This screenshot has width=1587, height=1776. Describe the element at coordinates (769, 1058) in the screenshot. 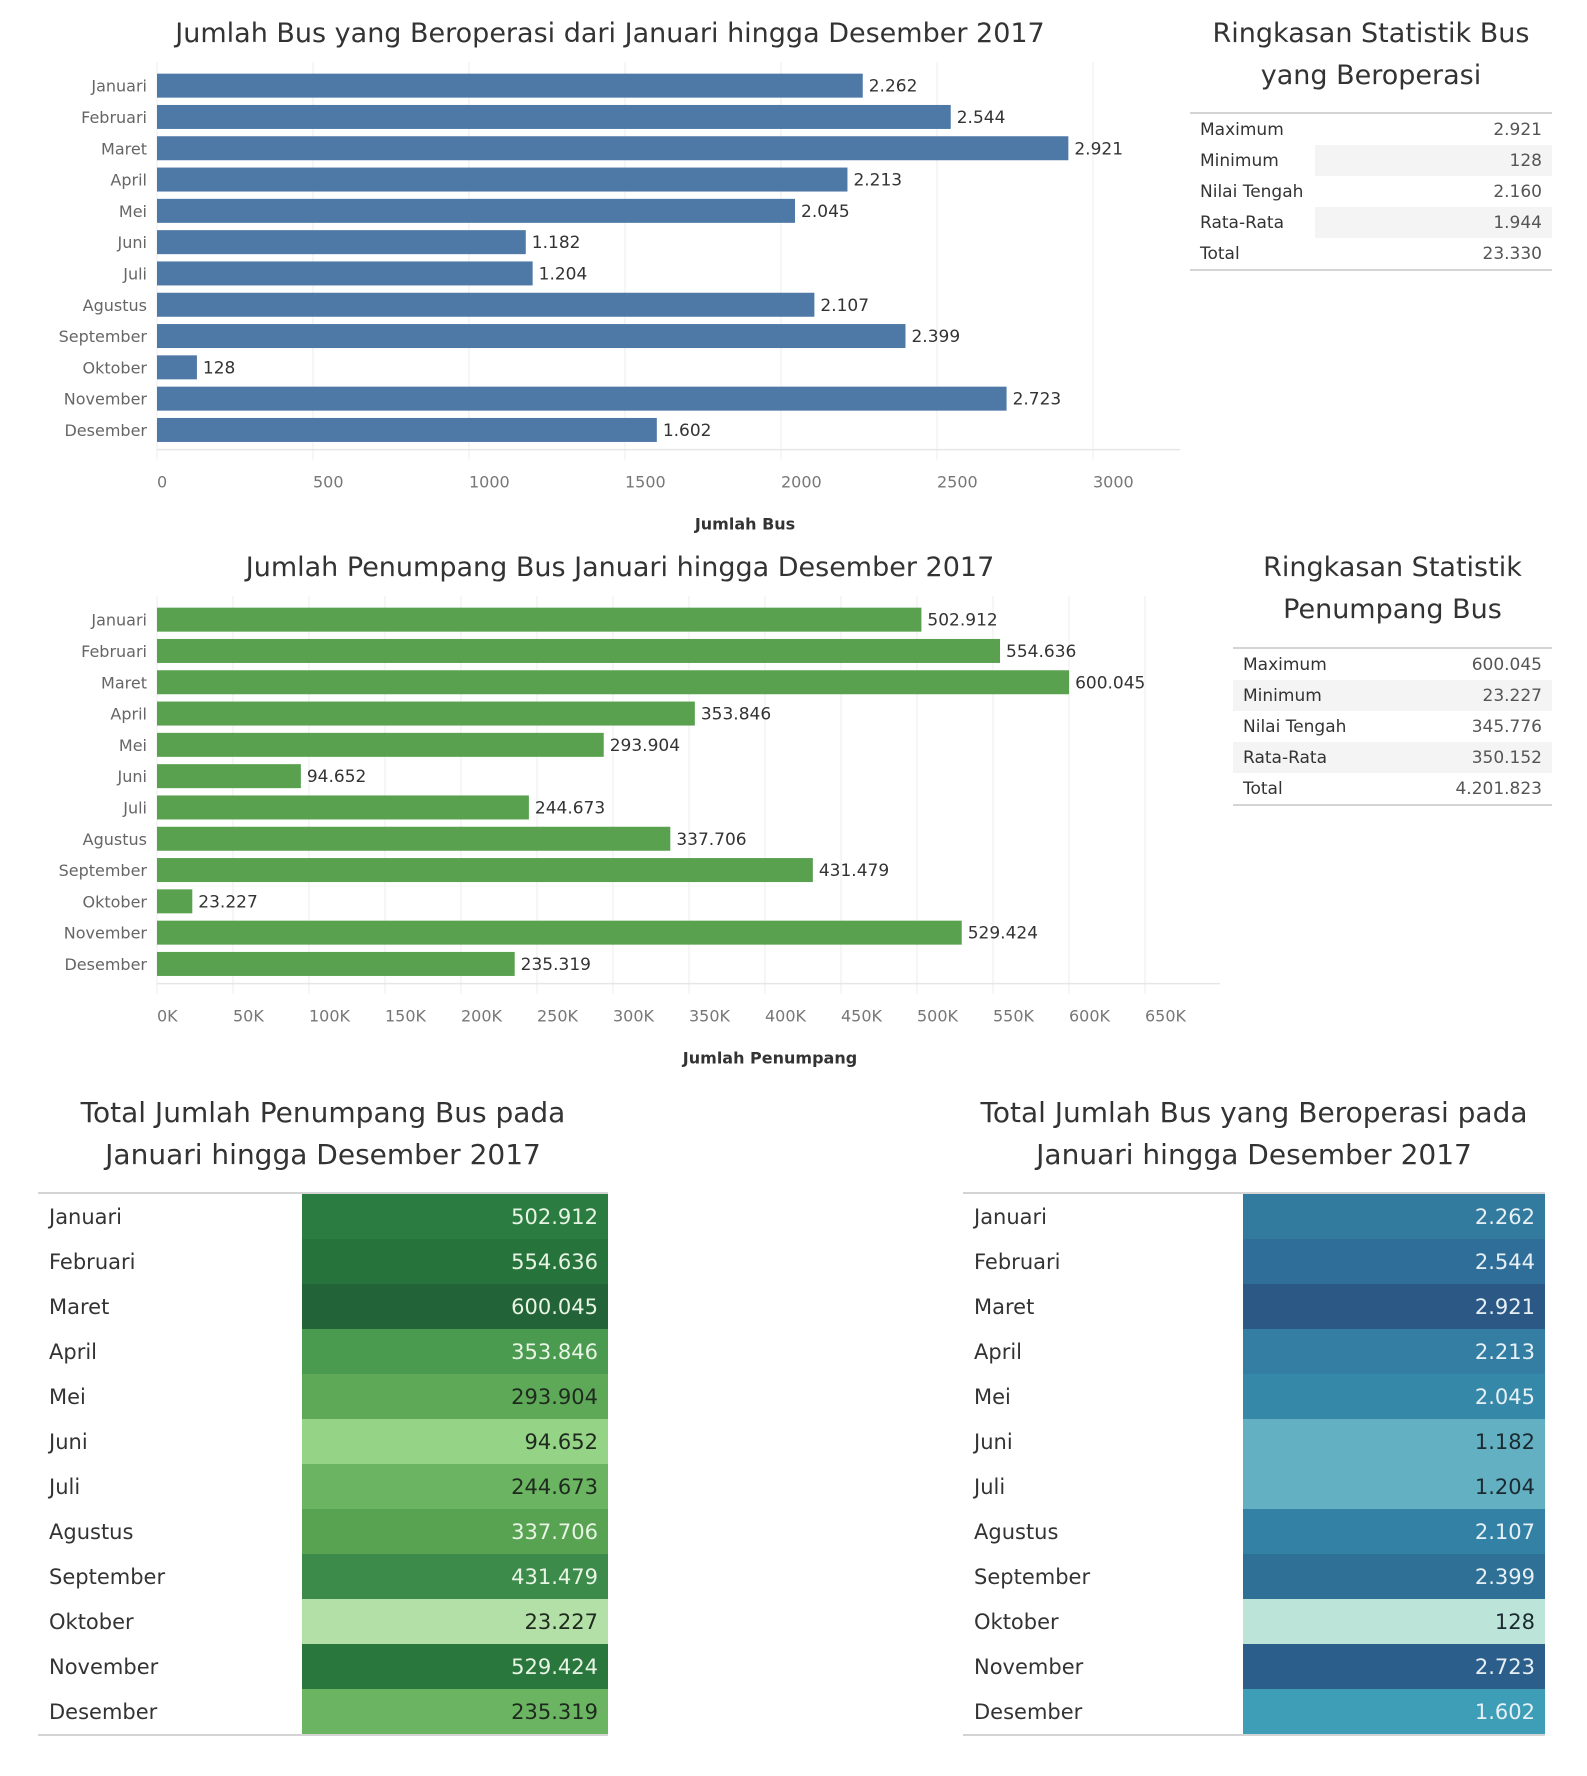

I see `x-axis-title: Jumlah Penumpang` at that location.